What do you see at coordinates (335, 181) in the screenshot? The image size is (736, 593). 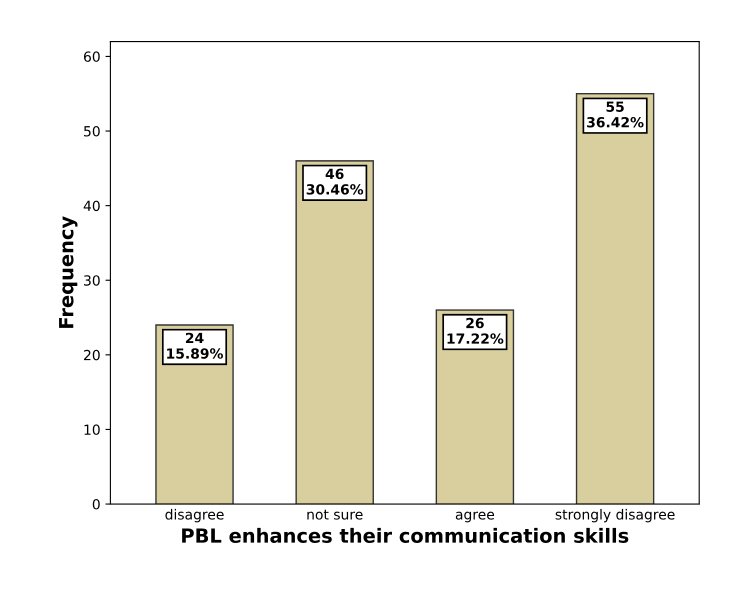 I see `data-label: 46 30.46%` at bounding box center [335, 181].